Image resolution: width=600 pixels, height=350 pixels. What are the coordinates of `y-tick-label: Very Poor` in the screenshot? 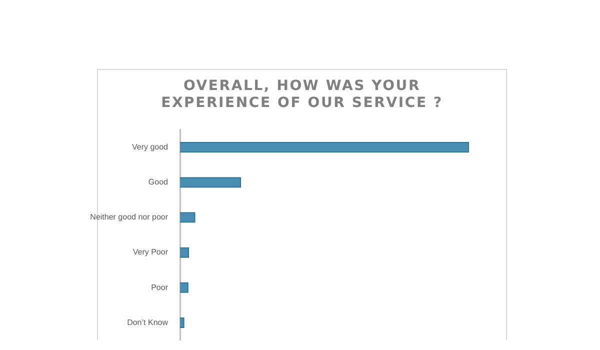 It's located at (150, 252).